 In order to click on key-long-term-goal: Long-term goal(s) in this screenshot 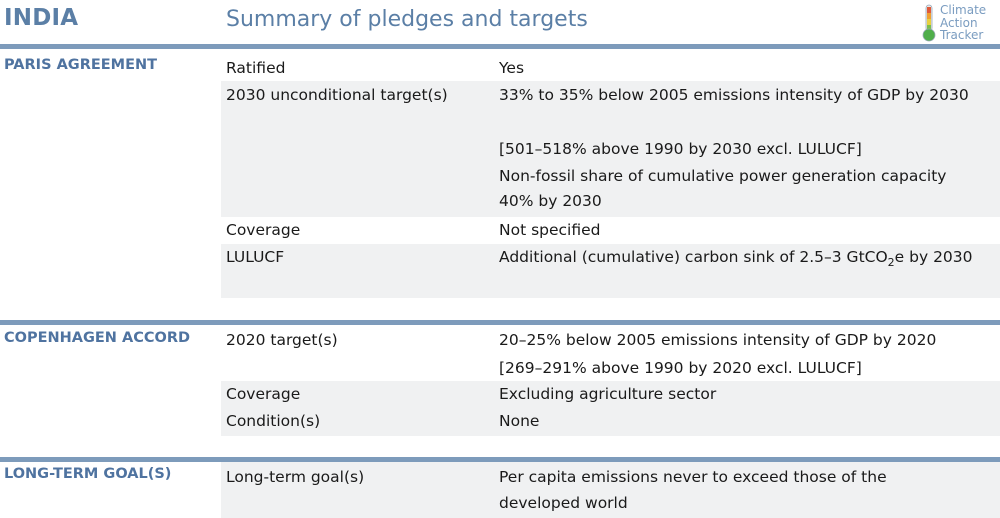, I will do `click(295, 477)`.